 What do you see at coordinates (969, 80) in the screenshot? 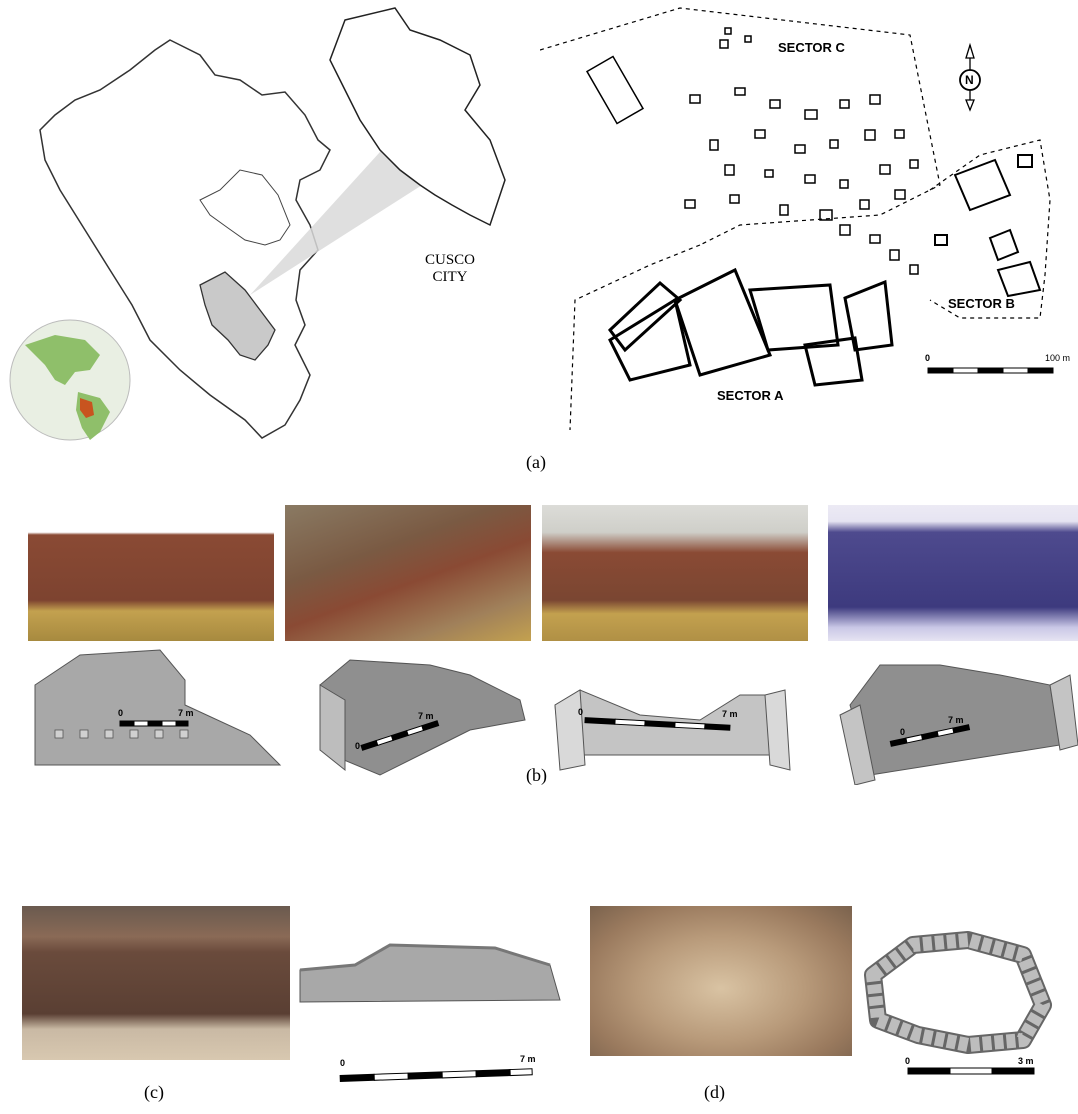
I see `north-label: N` at bounding box center [969, 80].